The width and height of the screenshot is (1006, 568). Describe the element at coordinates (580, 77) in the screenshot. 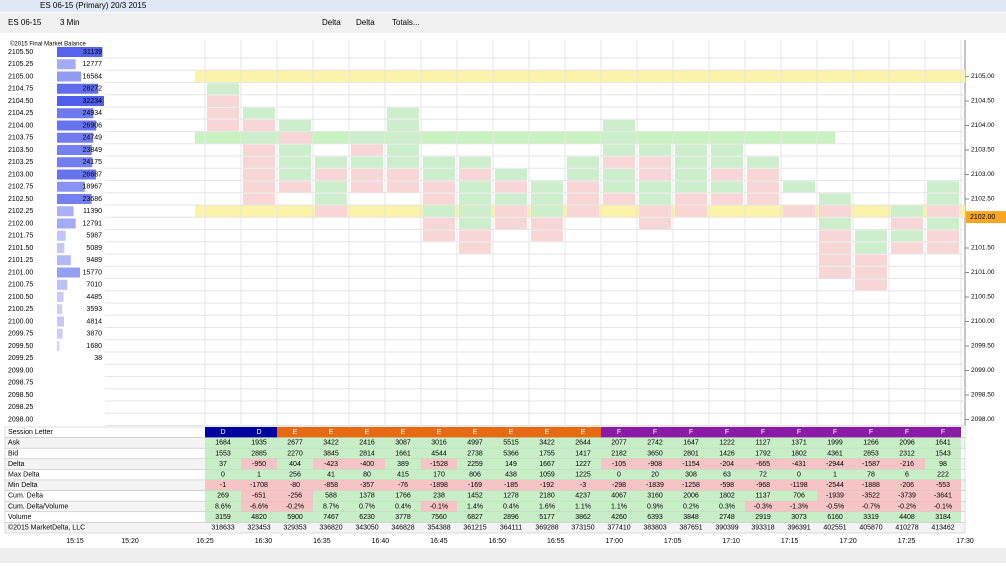

I see `row-highlight` at that location.